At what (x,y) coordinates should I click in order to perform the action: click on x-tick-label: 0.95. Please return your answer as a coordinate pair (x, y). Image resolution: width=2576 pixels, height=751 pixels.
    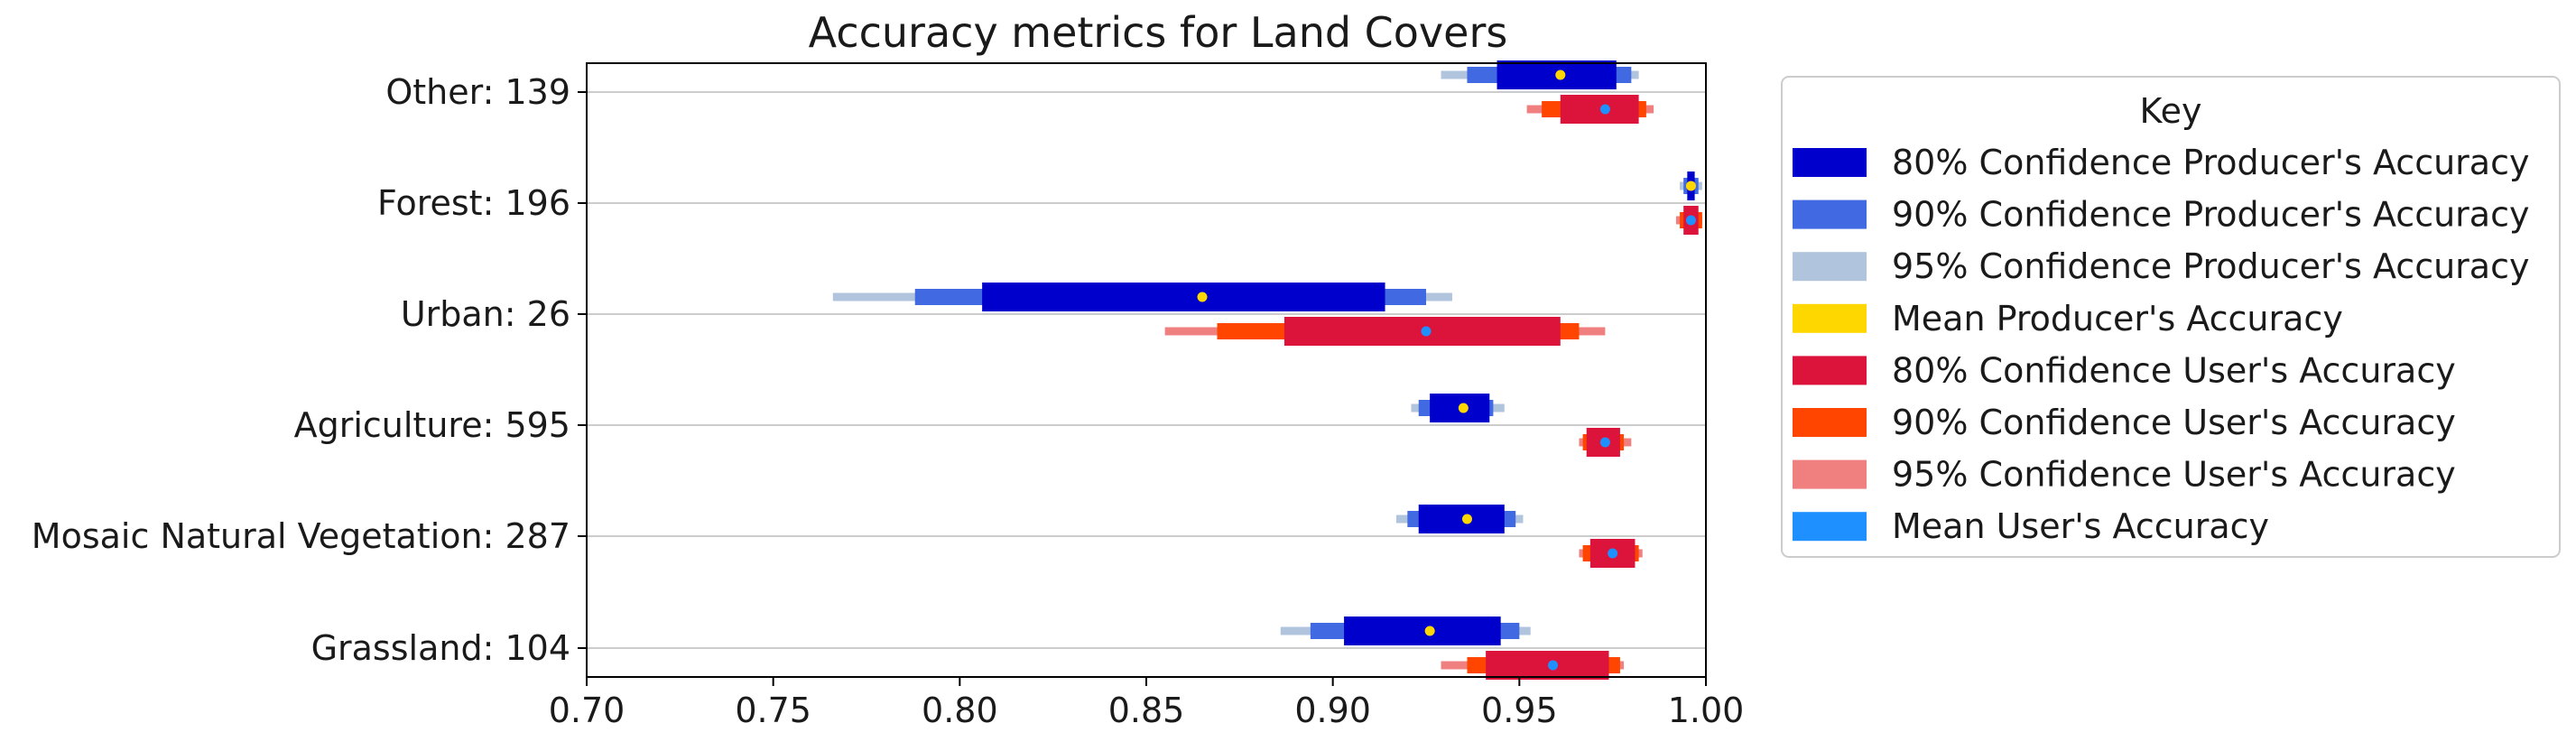
    Looking at the image, I should click on (1519, 710).